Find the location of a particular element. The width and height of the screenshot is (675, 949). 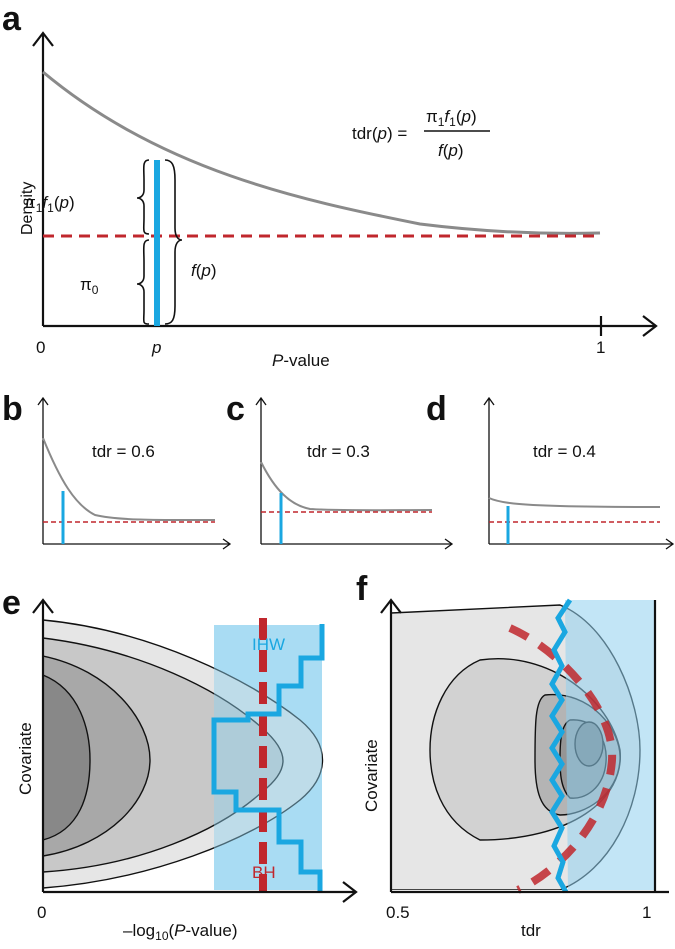

panel-c-letter: c is located at coordinates (235, 409).